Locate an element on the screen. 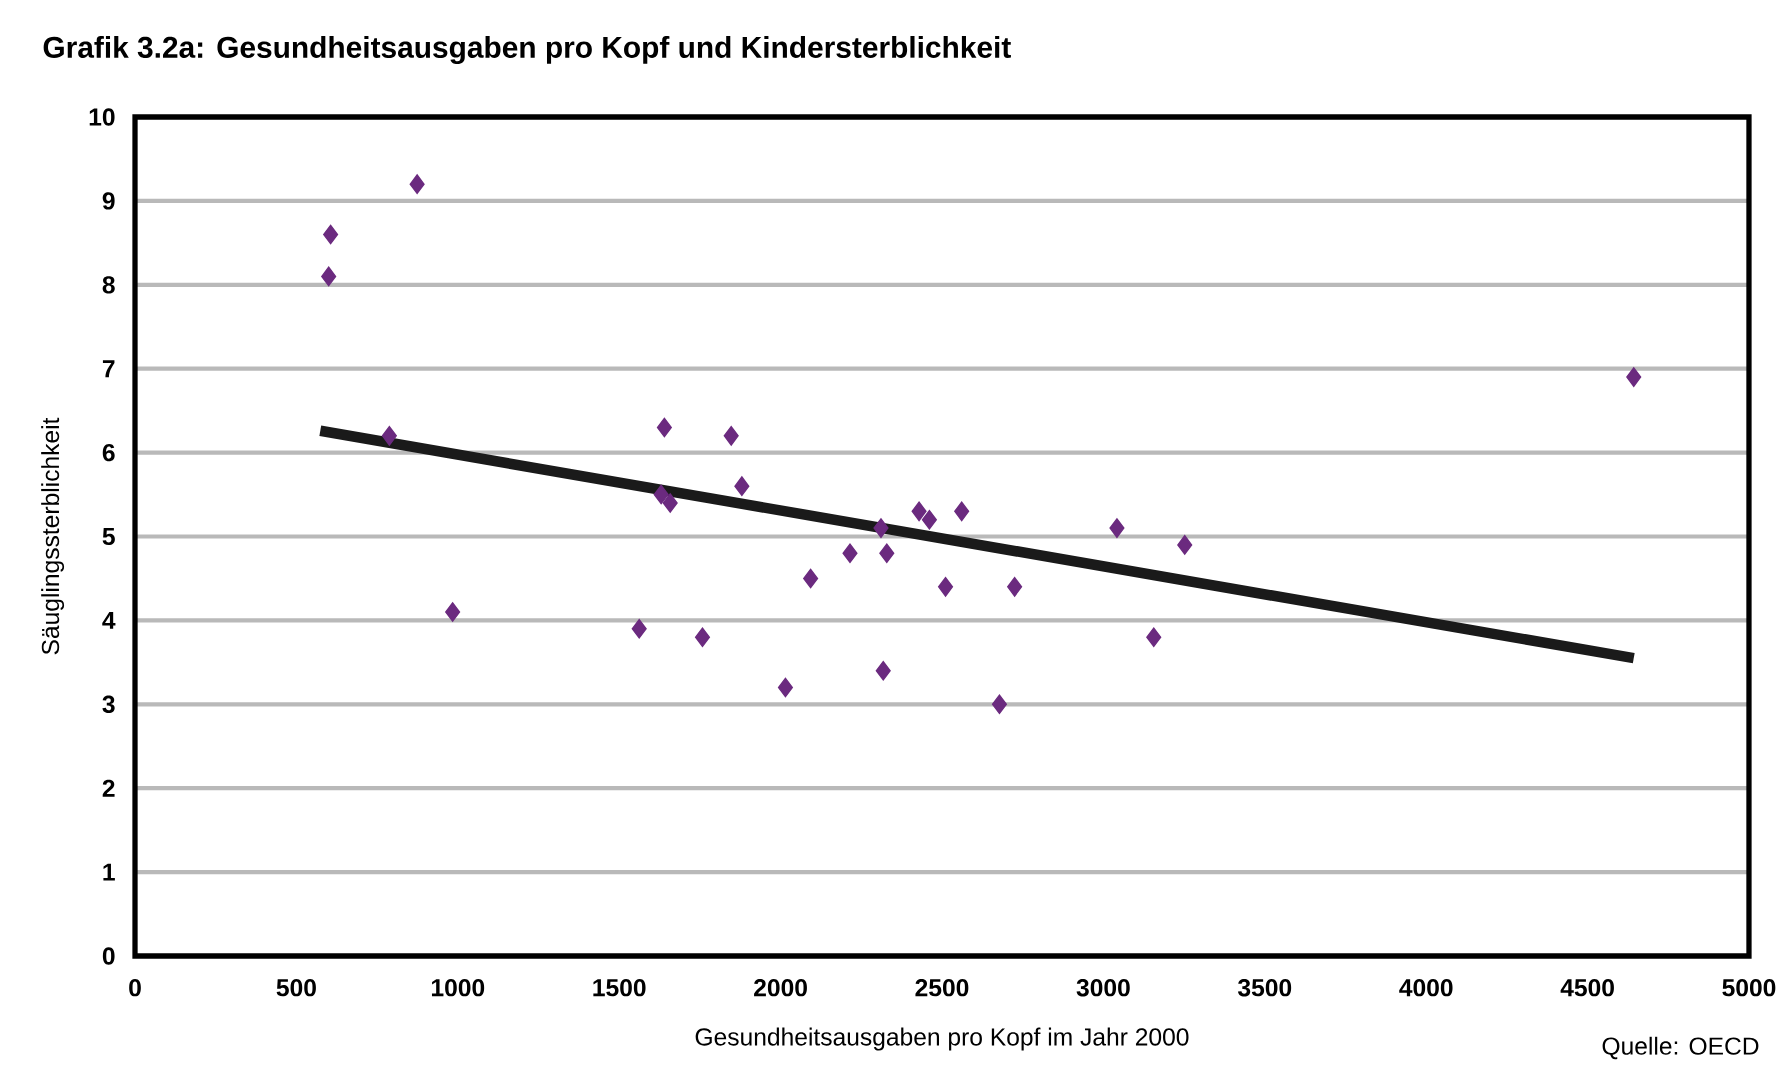  x-tick-label: 1000 is located at coordinates (458, 988).